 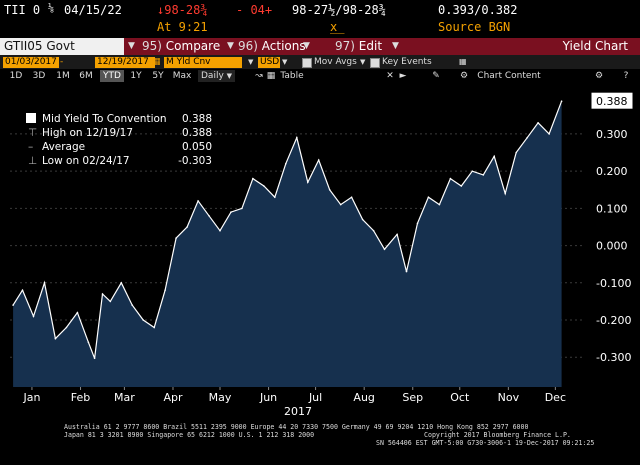 I want to click on chart-content-button: Chart Content, so click(x=509, y=76).